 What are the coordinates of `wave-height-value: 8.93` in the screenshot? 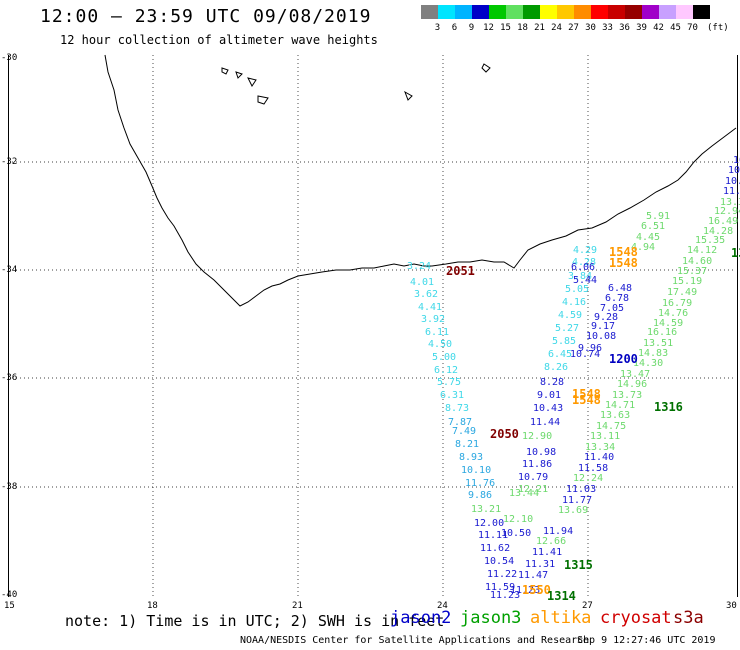 It's located at (471, 457).